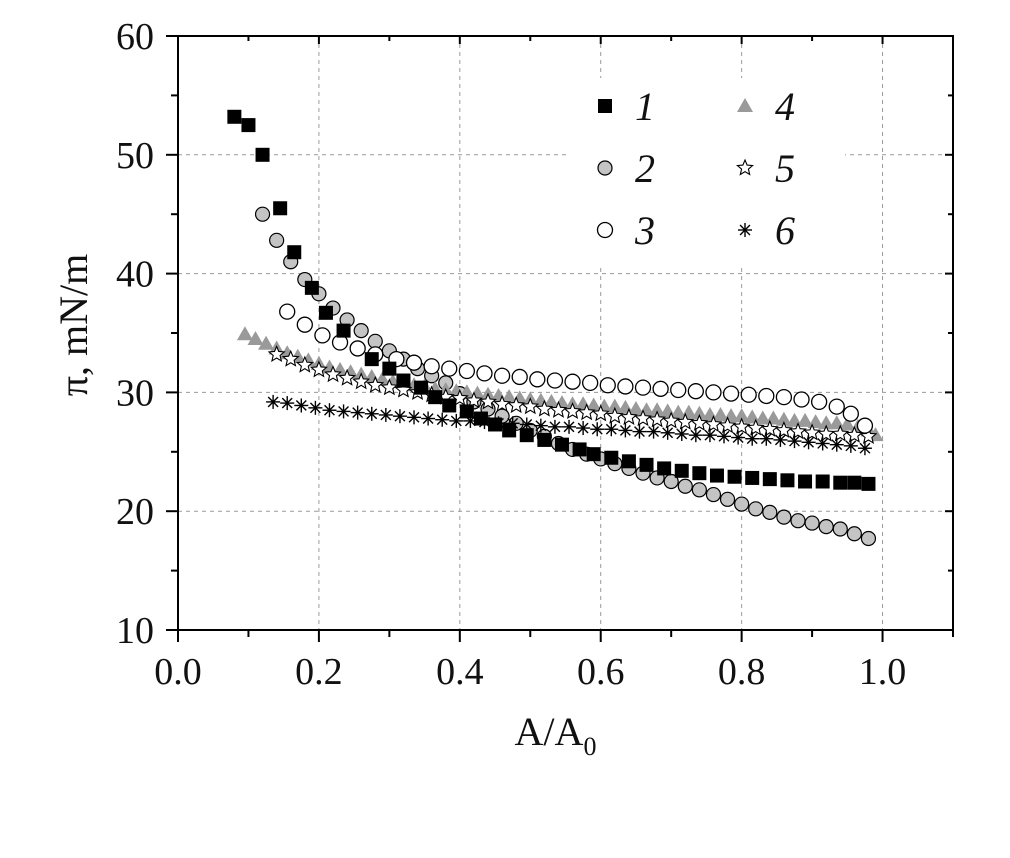 Image resolution: width=1010 pixels, height=858 pixels. I want to click on legend-background, so click(707, 173).